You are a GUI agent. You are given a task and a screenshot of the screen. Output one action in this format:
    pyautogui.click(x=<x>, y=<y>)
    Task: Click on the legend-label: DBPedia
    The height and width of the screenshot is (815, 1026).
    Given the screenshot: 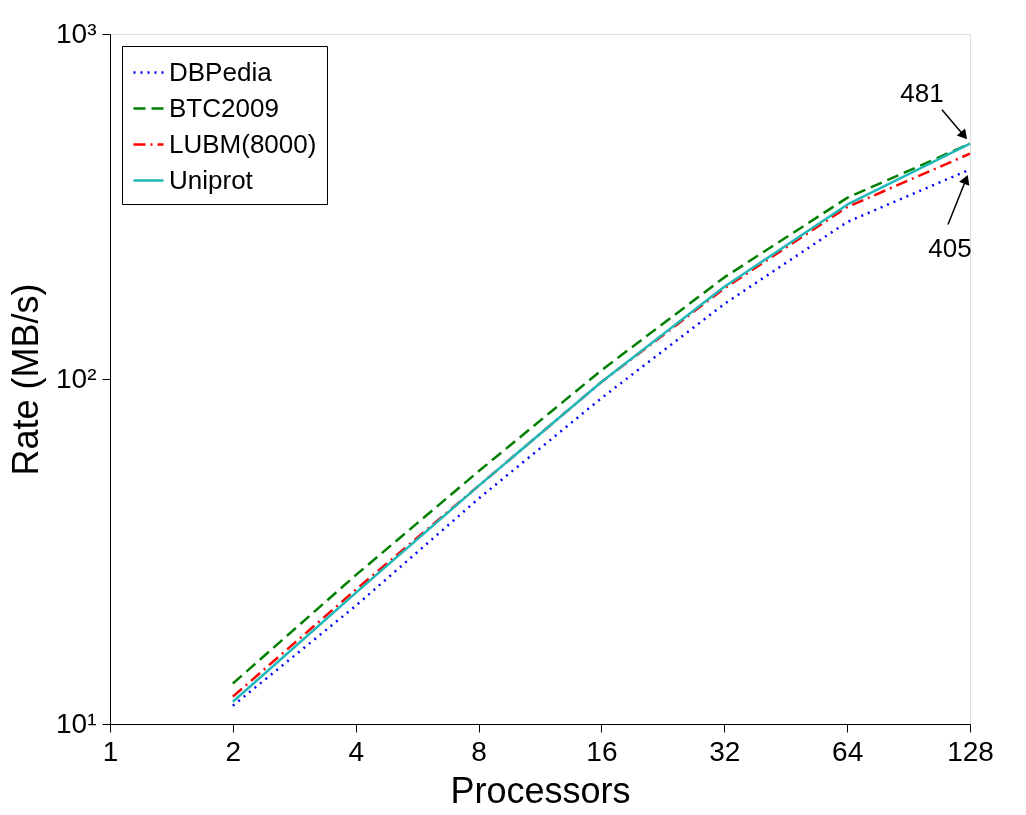 What is the action you would take?
    pyautogui.click(x=221, y=71)
    